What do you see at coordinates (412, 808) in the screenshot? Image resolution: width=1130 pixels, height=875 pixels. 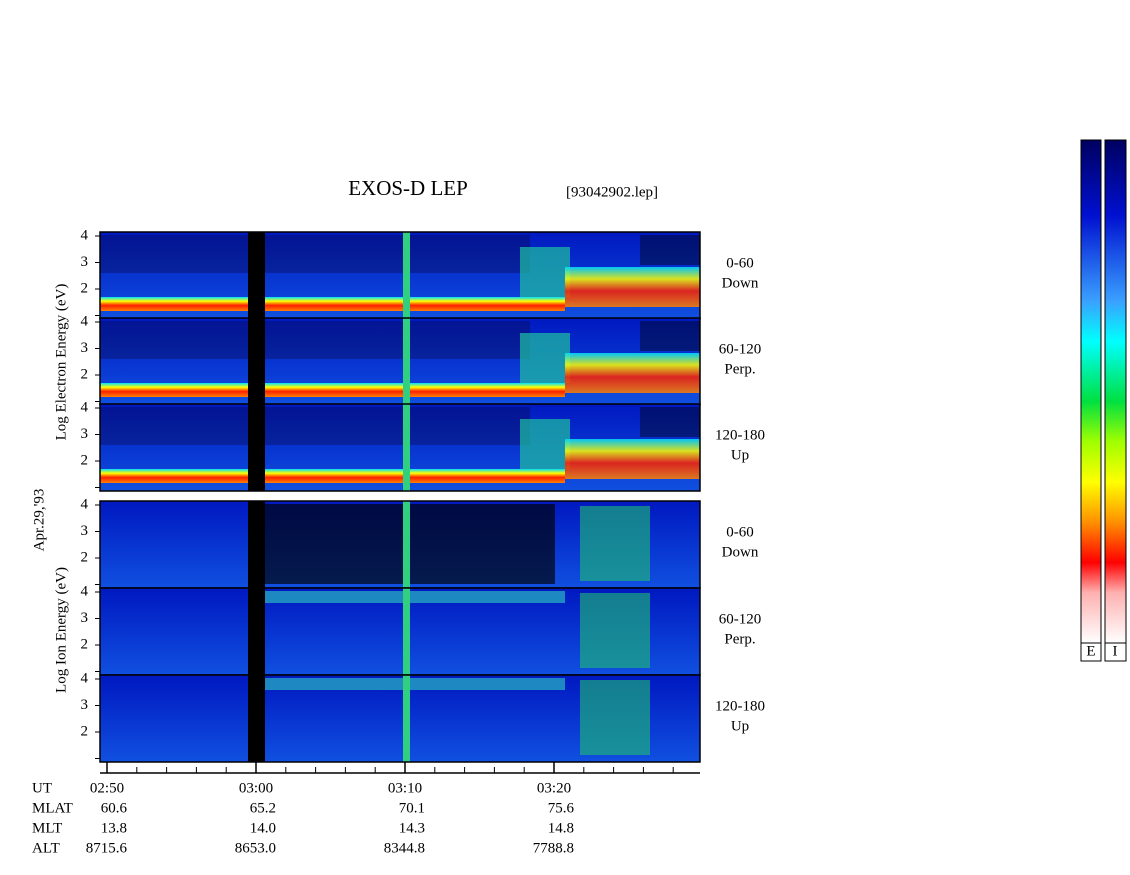 I see `row-value: 70.1` at bounding box center [412, 808].